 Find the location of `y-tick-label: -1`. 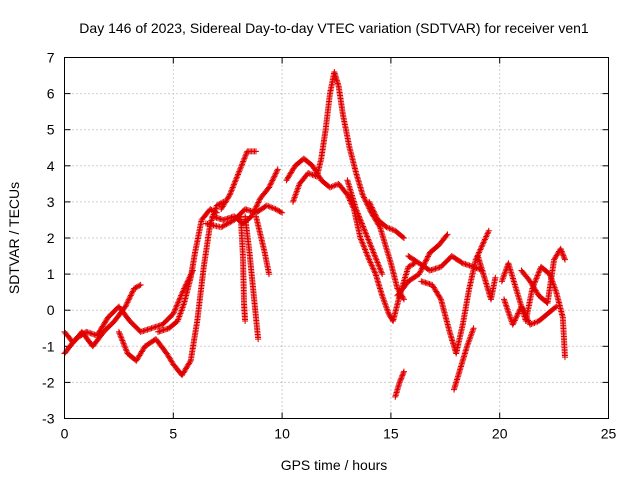

y-tick-label: -1 is located at coordinates (48, 346).